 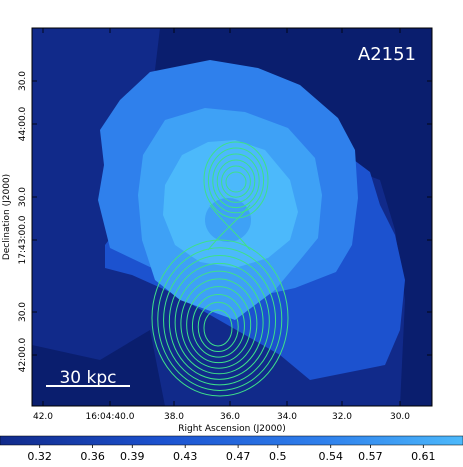 I want to click on x-tick-label: 16:04:40.0, so click(x=109, y=417).